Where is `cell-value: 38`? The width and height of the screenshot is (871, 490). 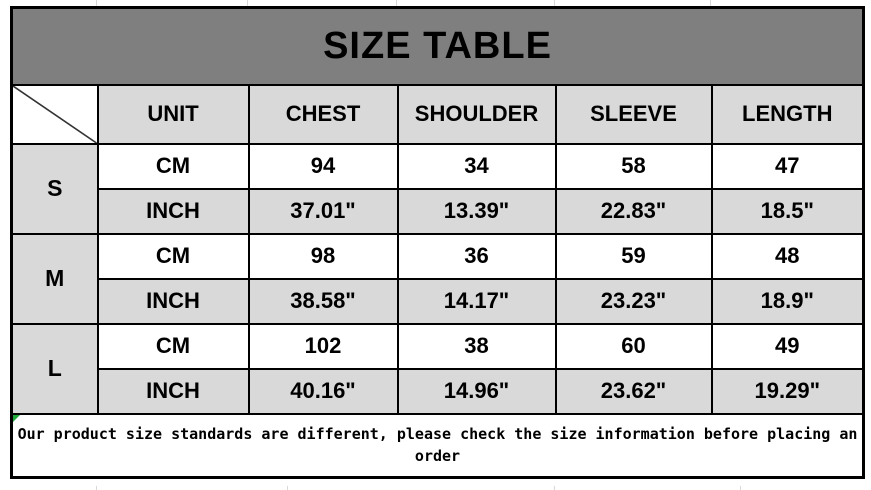 cell-value: 38 is located at coordinates (476, 346).